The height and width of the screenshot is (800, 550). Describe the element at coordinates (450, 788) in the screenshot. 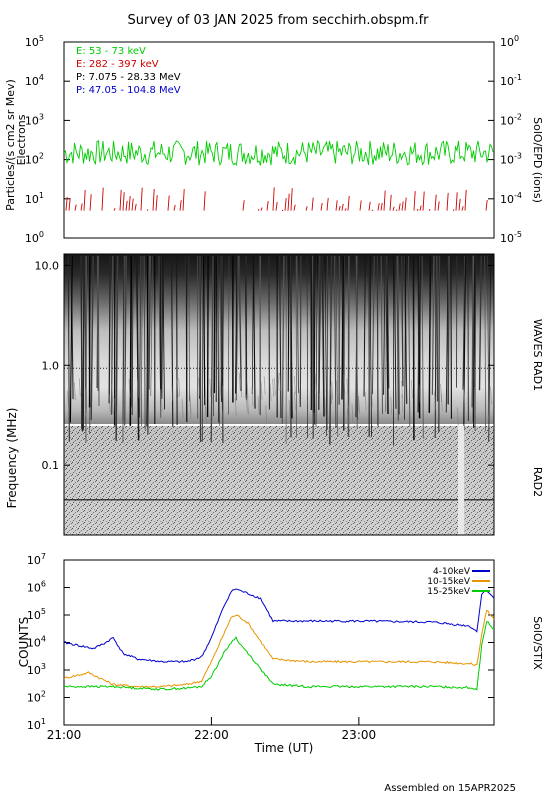

I see `footer-assembled: Assembled on 15APR2025` at that location.